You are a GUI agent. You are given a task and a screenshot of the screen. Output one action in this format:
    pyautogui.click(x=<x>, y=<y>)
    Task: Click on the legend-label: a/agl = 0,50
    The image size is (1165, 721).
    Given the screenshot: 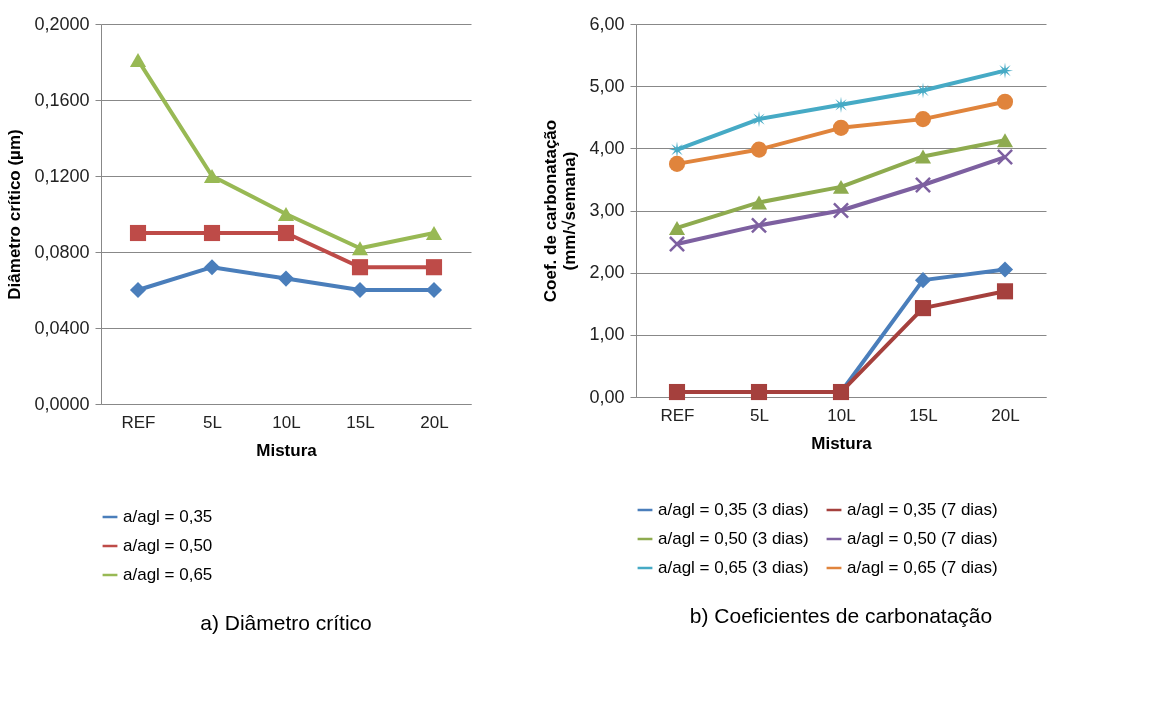 What is the action you would take?
    pyautogui.click(x=168, y=545)
    